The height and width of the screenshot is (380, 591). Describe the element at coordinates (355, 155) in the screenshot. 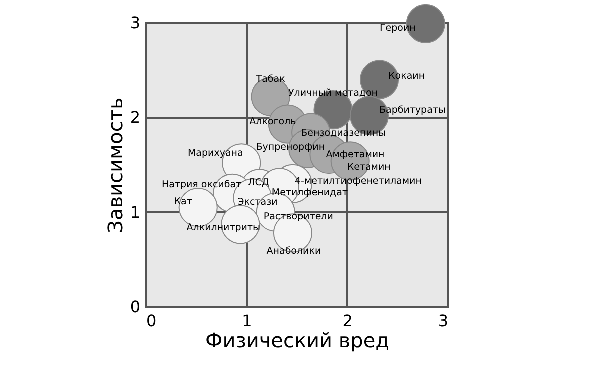

I see `annotation: Амфетамин` at that location.